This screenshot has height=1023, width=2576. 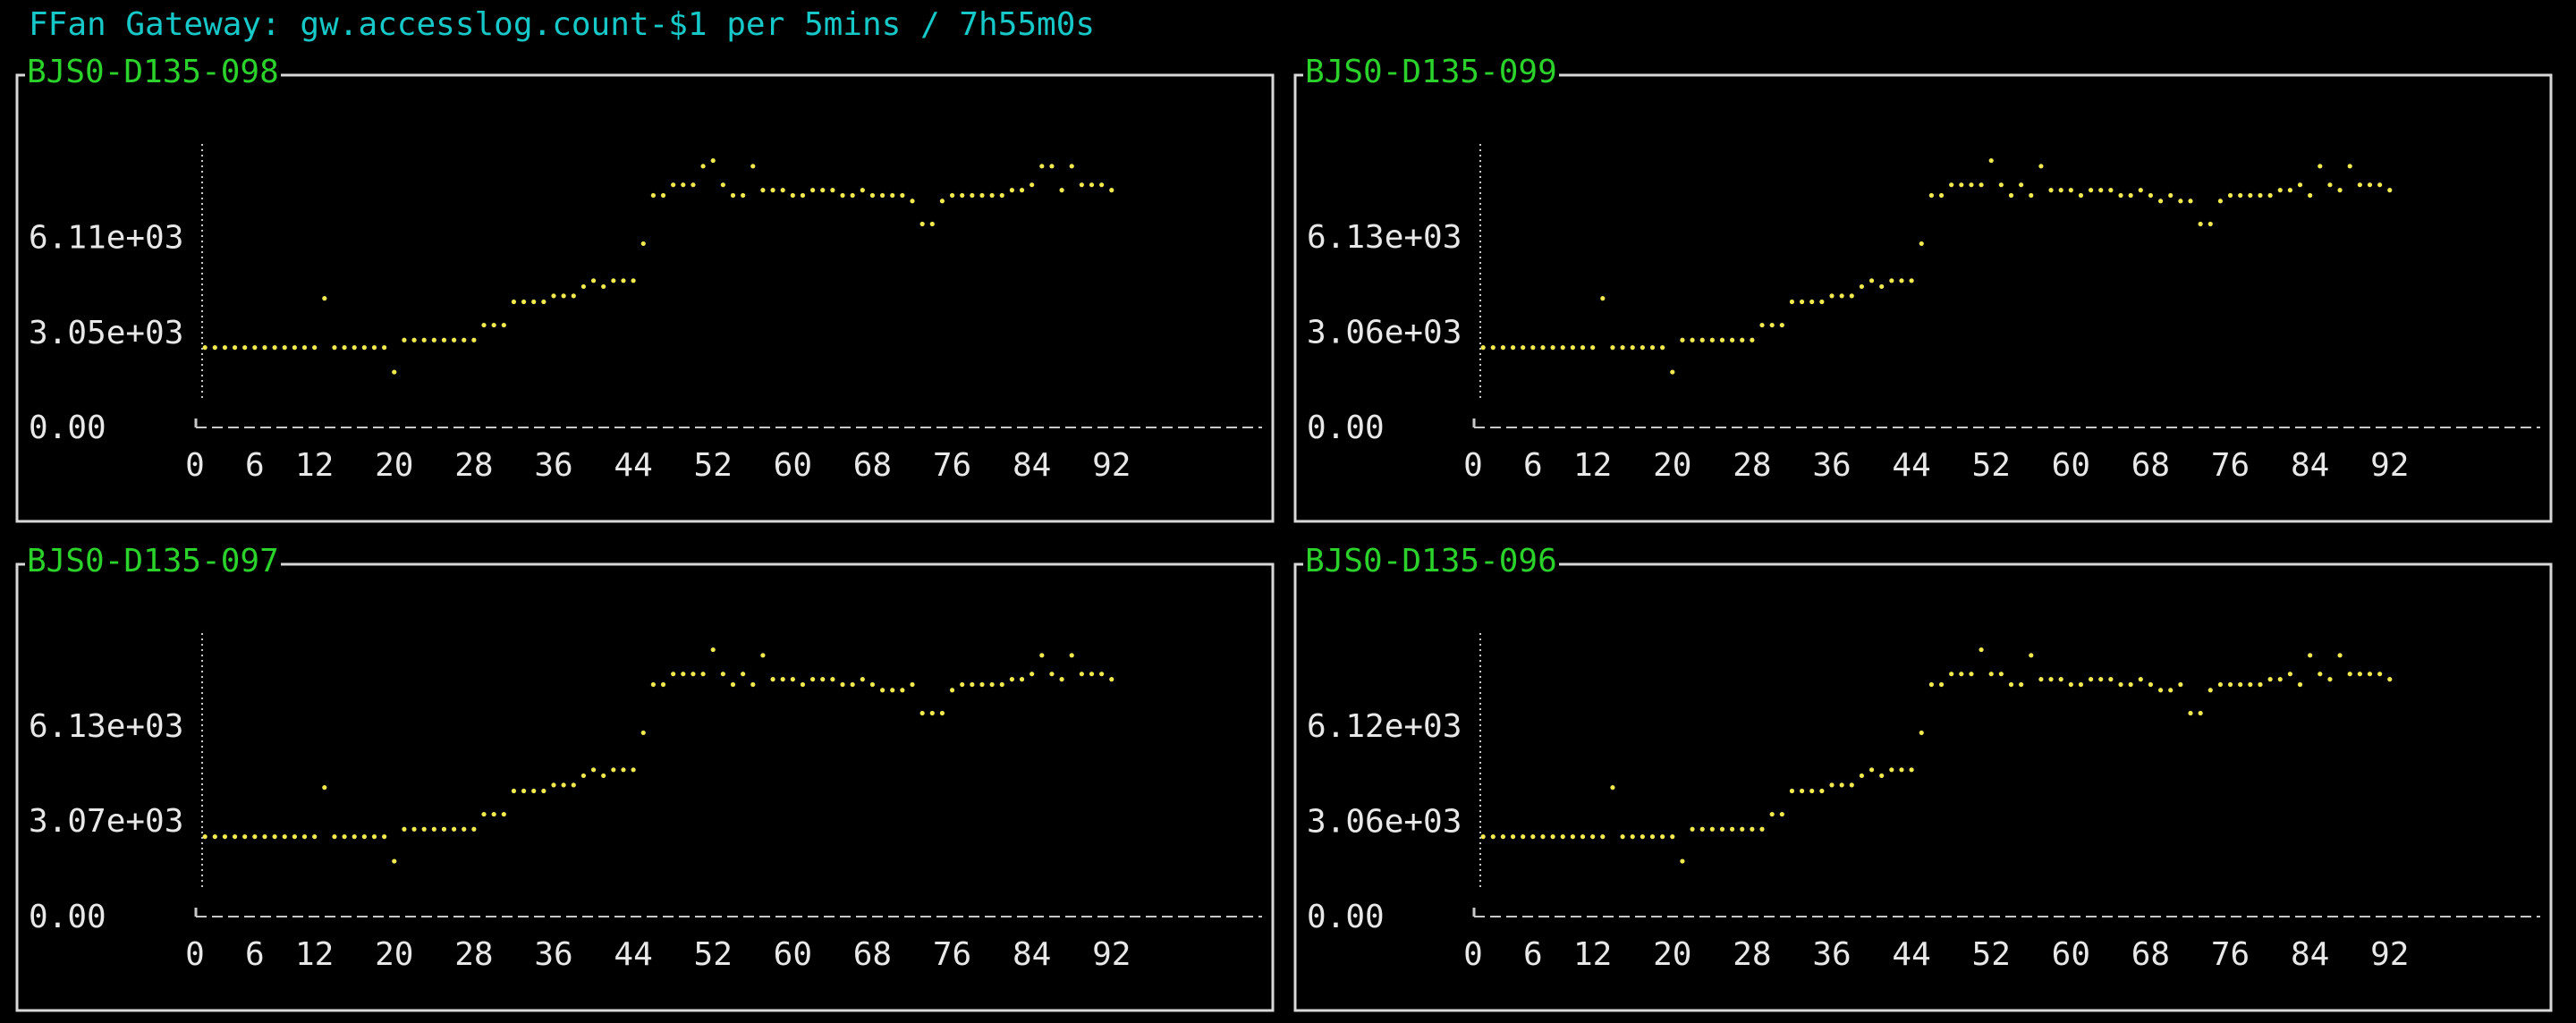 What do you see at coordinates (2310, 954) in the screenshot?
I see `x-tick-label: 84` at bounding box center [2310, 954].